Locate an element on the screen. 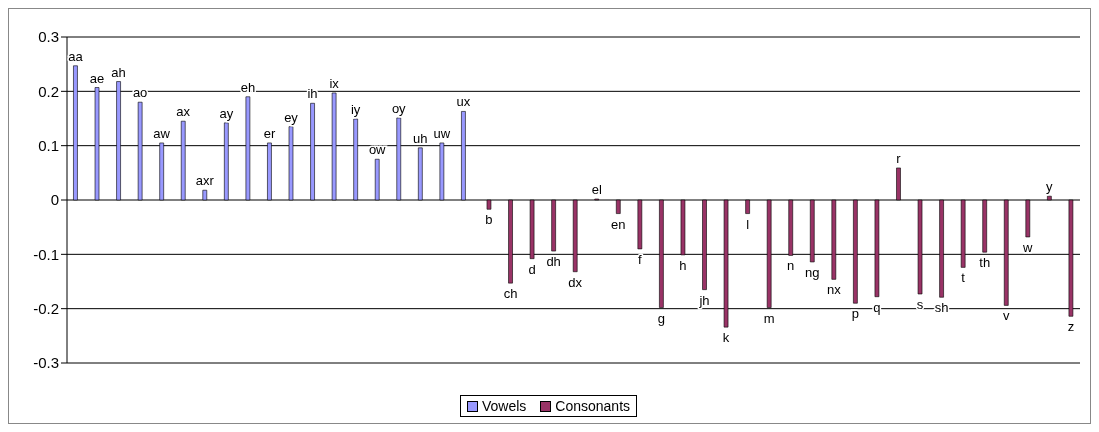  x-tick-label: aw is located at coordinates (162, 133).